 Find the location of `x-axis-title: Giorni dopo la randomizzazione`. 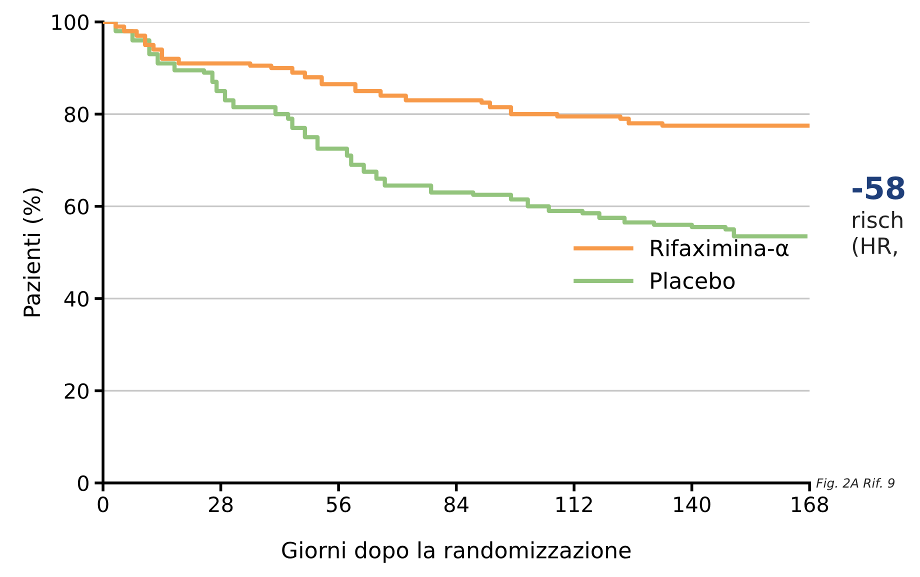

x-axis-title: Giorni dopo la randomizzazione is located at coordinates (456, 552).